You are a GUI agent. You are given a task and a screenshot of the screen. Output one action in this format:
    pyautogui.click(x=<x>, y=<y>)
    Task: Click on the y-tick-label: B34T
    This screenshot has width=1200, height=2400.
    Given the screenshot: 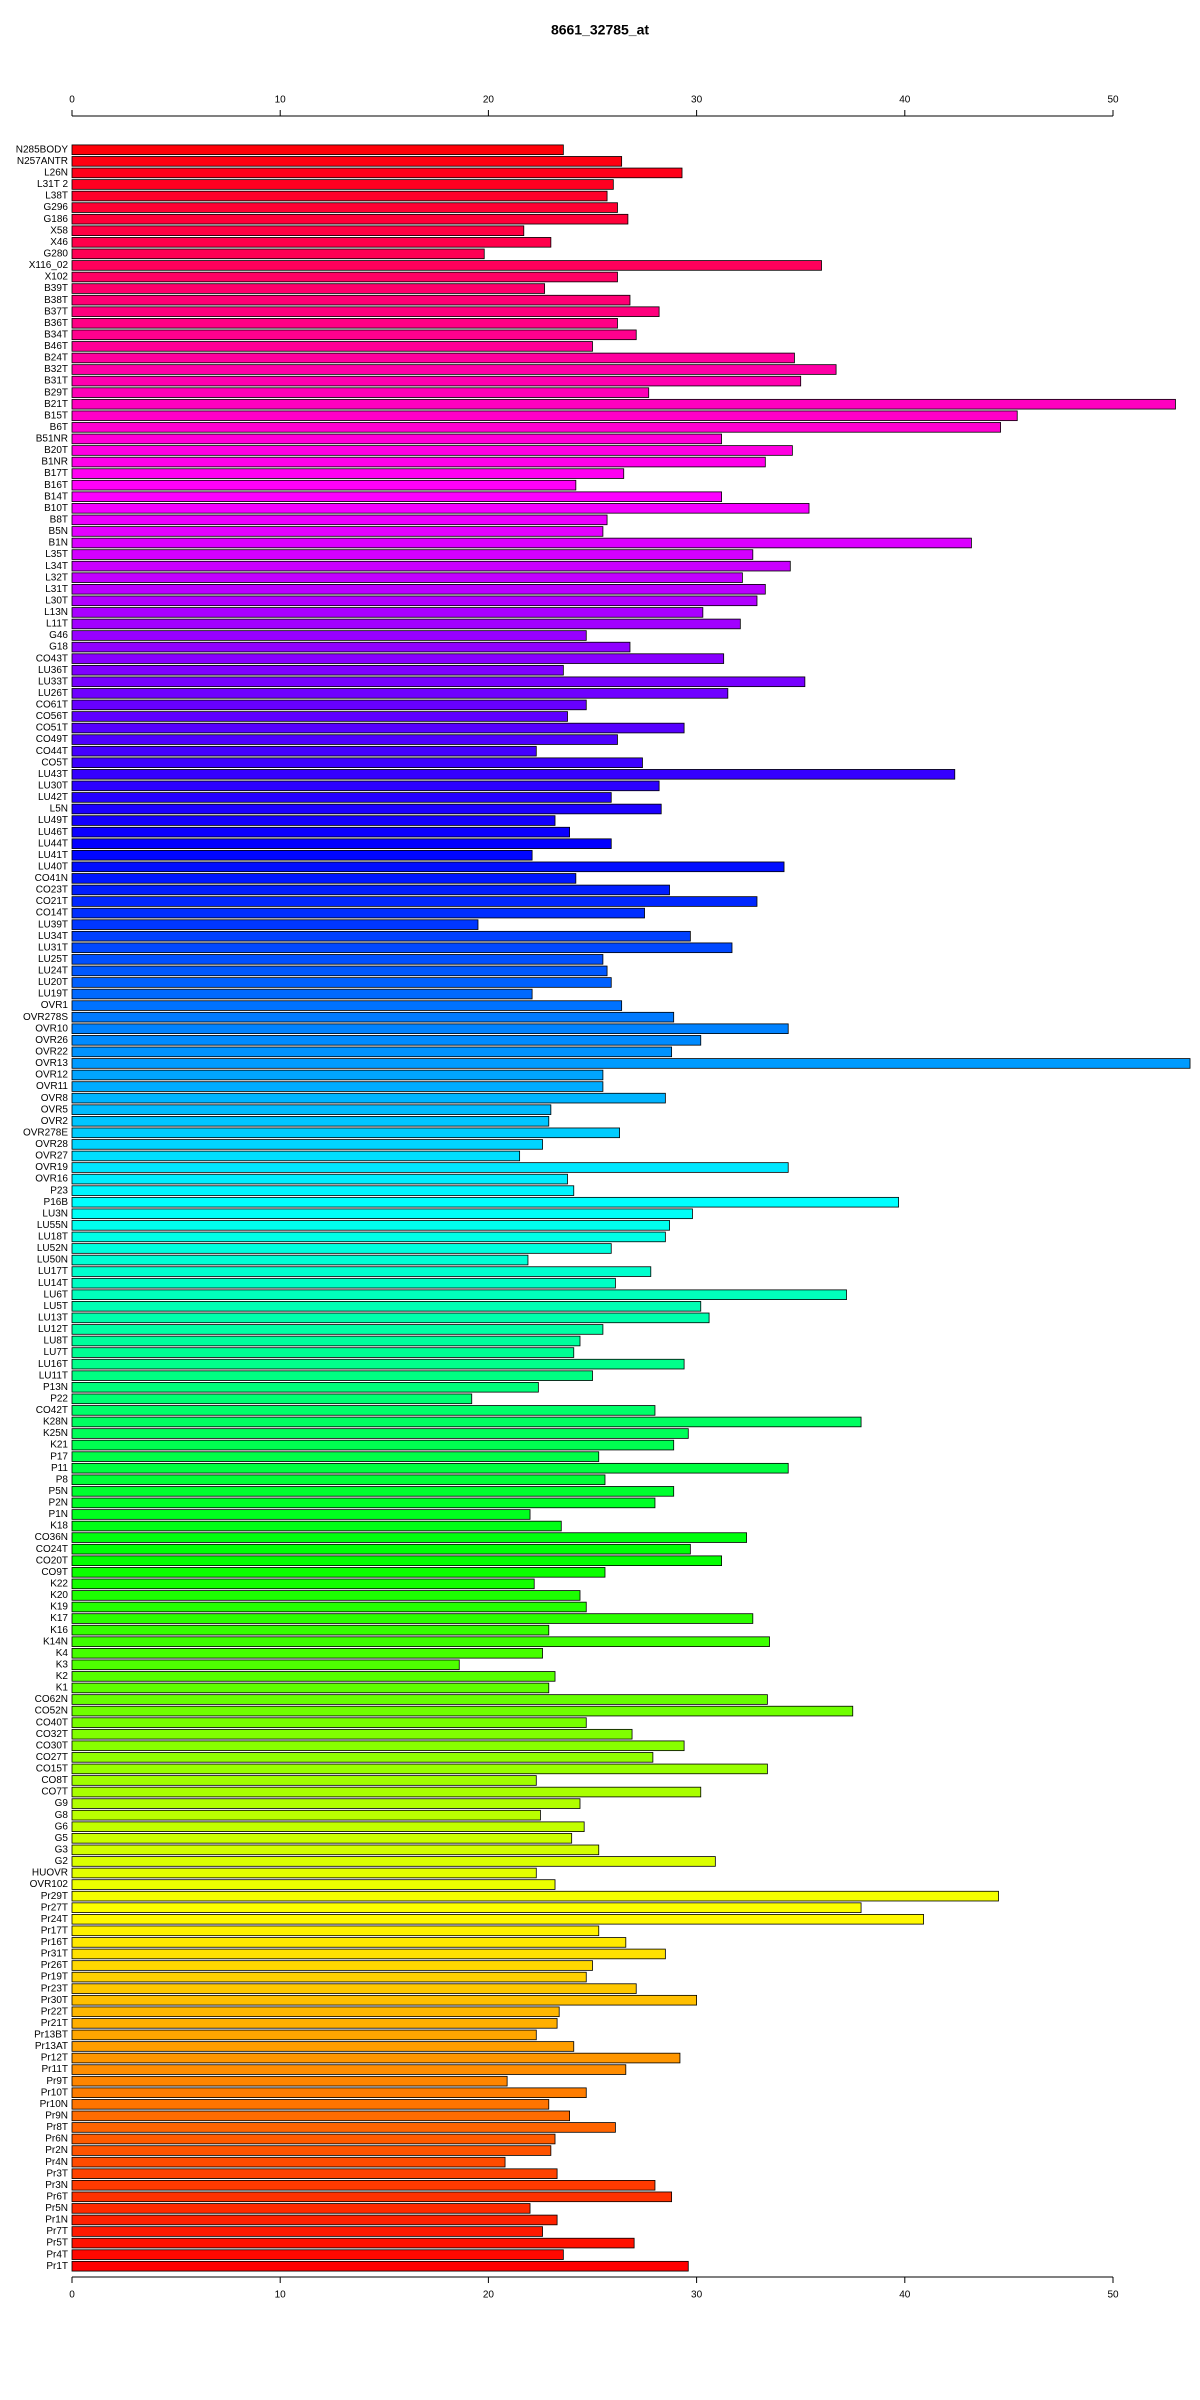 What is the action you would take?
    pyautogui.click(x=56, y=334)
    